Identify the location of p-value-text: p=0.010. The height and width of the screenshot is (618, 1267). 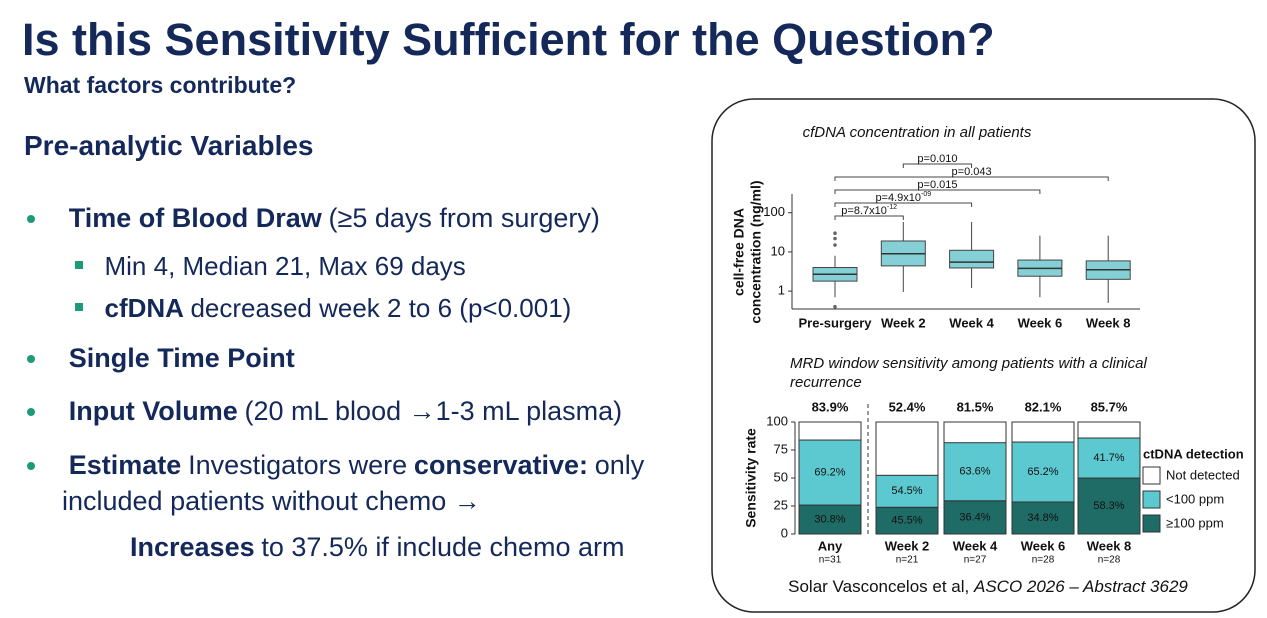
(937, 159).